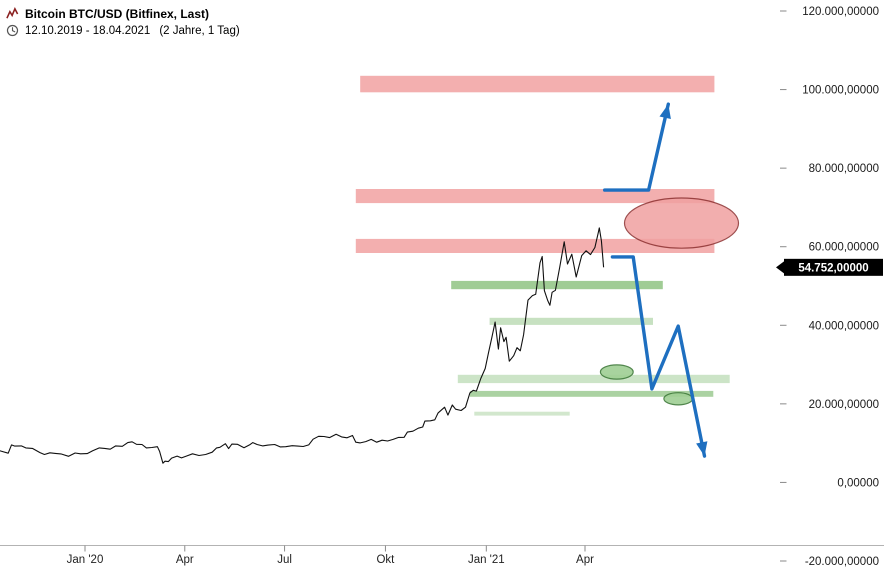 The width and height of the screenshot is (884, 572). I want to click on y-axis-label: 20.000,00000, so click(844, 405).